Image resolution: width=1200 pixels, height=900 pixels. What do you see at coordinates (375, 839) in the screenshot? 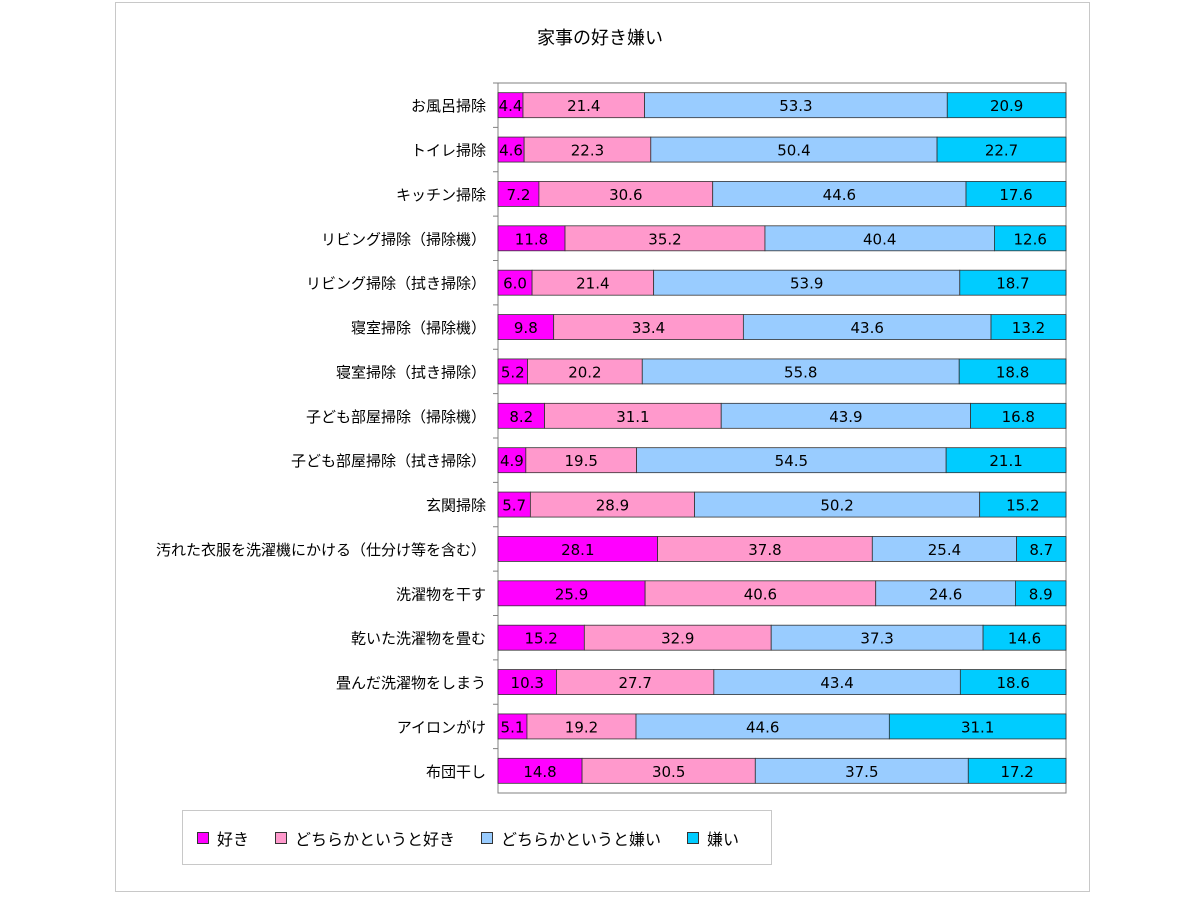
I see `legend-label: どちらかというと好き` at bounding box center [375, 839].